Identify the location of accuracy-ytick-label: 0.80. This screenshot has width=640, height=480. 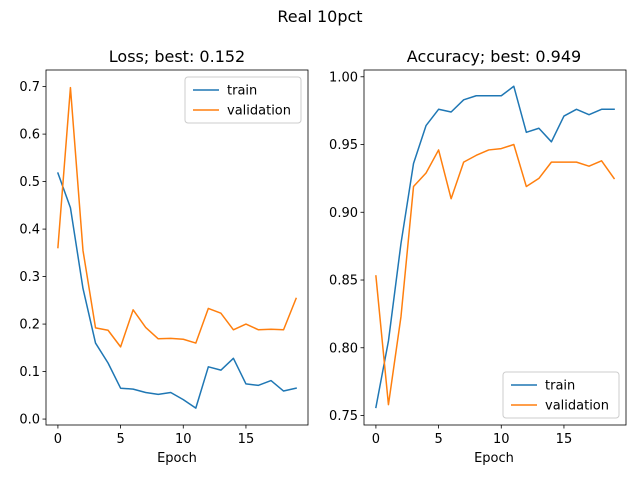
(343, 348).